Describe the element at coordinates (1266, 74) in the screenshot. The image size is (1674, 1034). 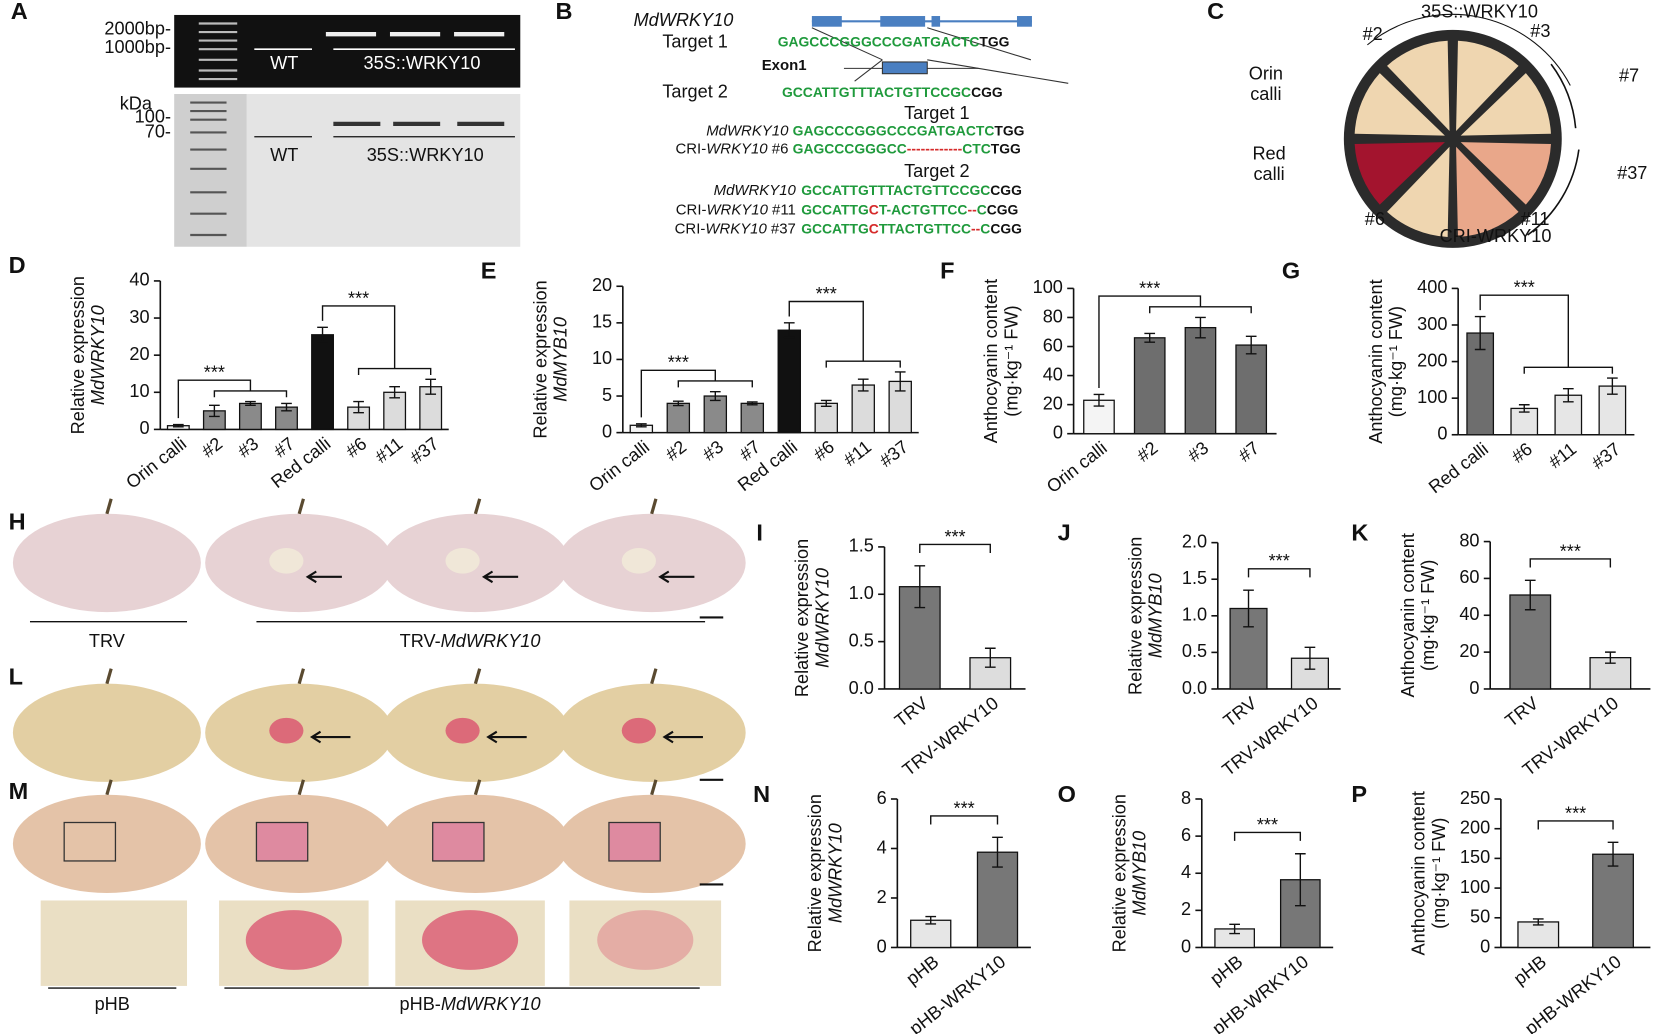
I see `calli-label: Orin` at that location.